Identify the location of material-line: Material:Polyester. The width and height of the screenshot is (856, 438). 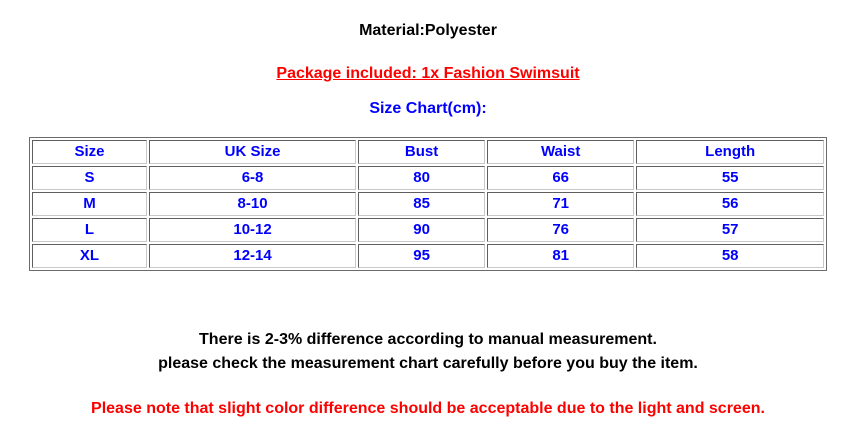
(428, 30).